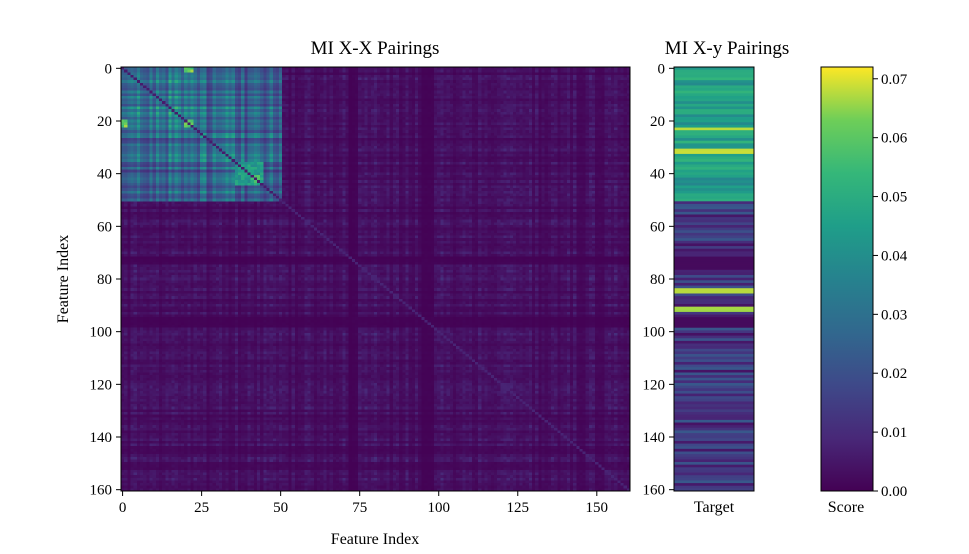  I want to click on xx-xtick-label: 150, so click(597, 508).